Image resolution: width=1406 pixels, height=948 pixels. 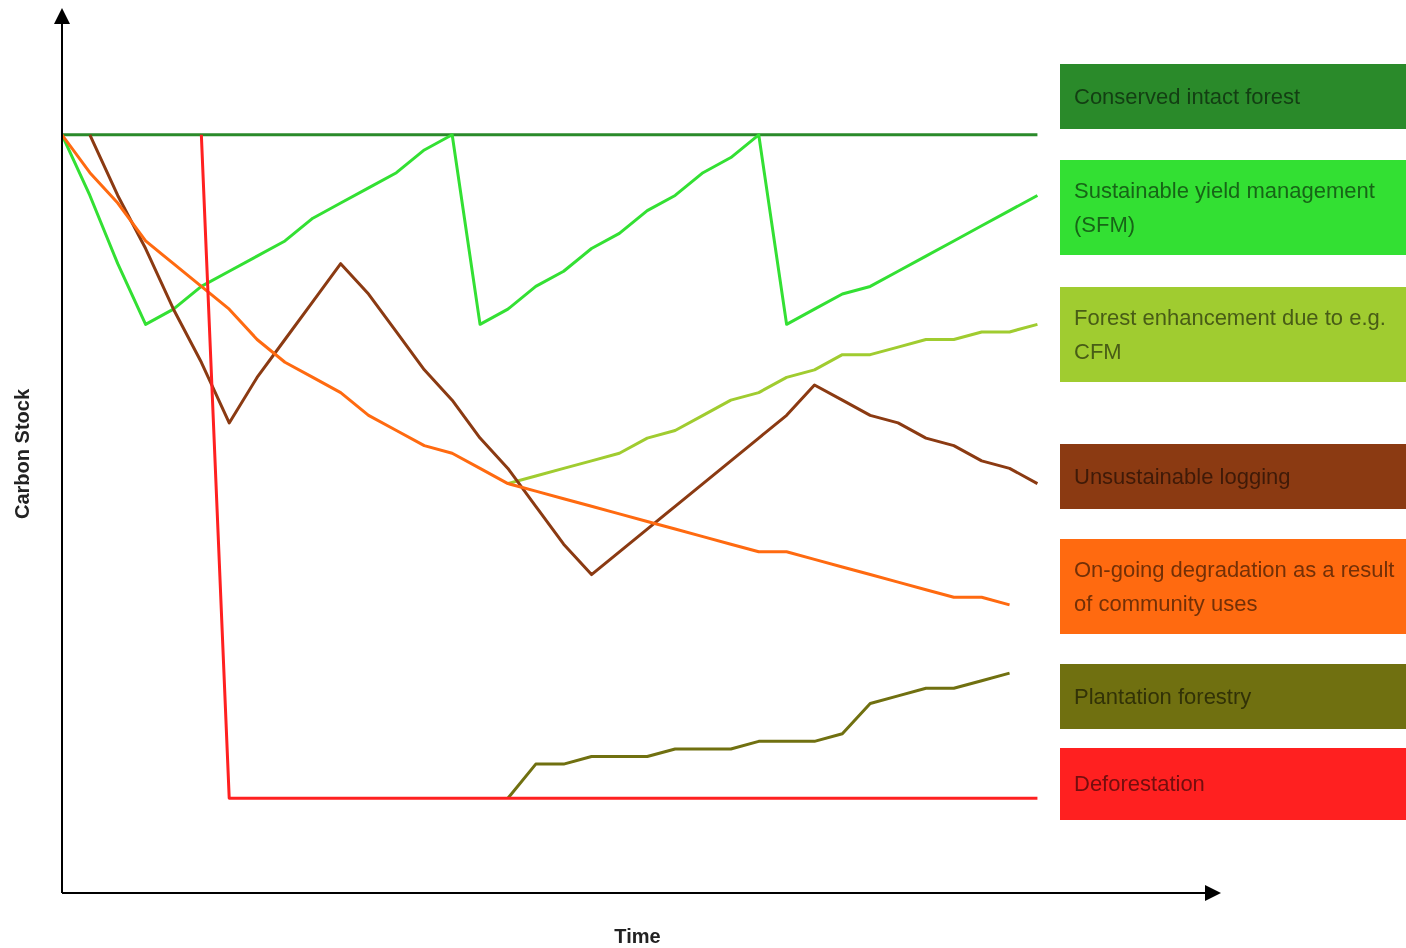 What do you see at coordinates (1235, 586) in the screenshot?
I see `text: On-going degradation as a result of community uses` at bounding box center [1235, 586].